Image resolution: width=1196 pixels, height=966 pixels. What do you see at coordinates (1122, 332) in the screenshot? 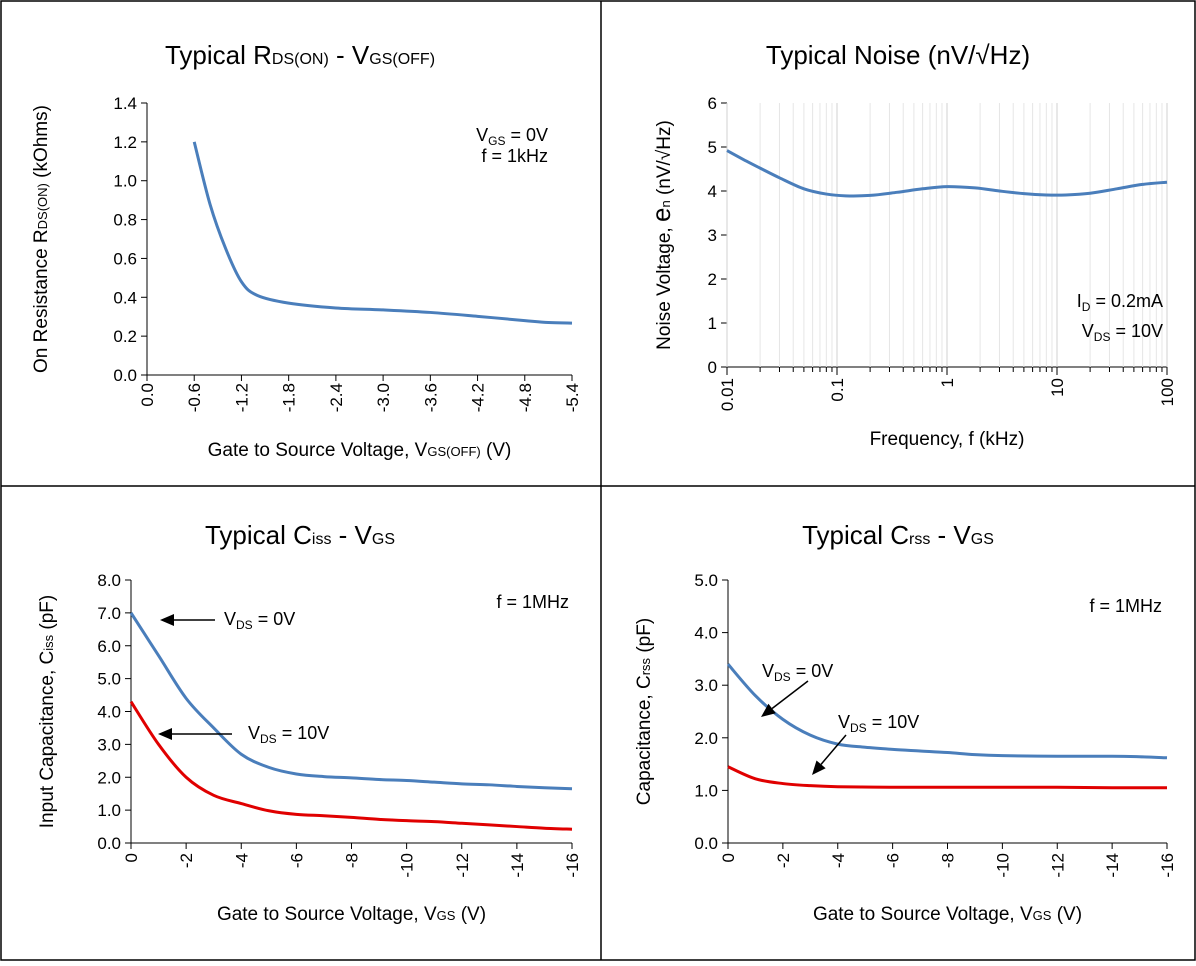
I see `annotation-label: VDS = 10V` at bounding box center [1122, 332].